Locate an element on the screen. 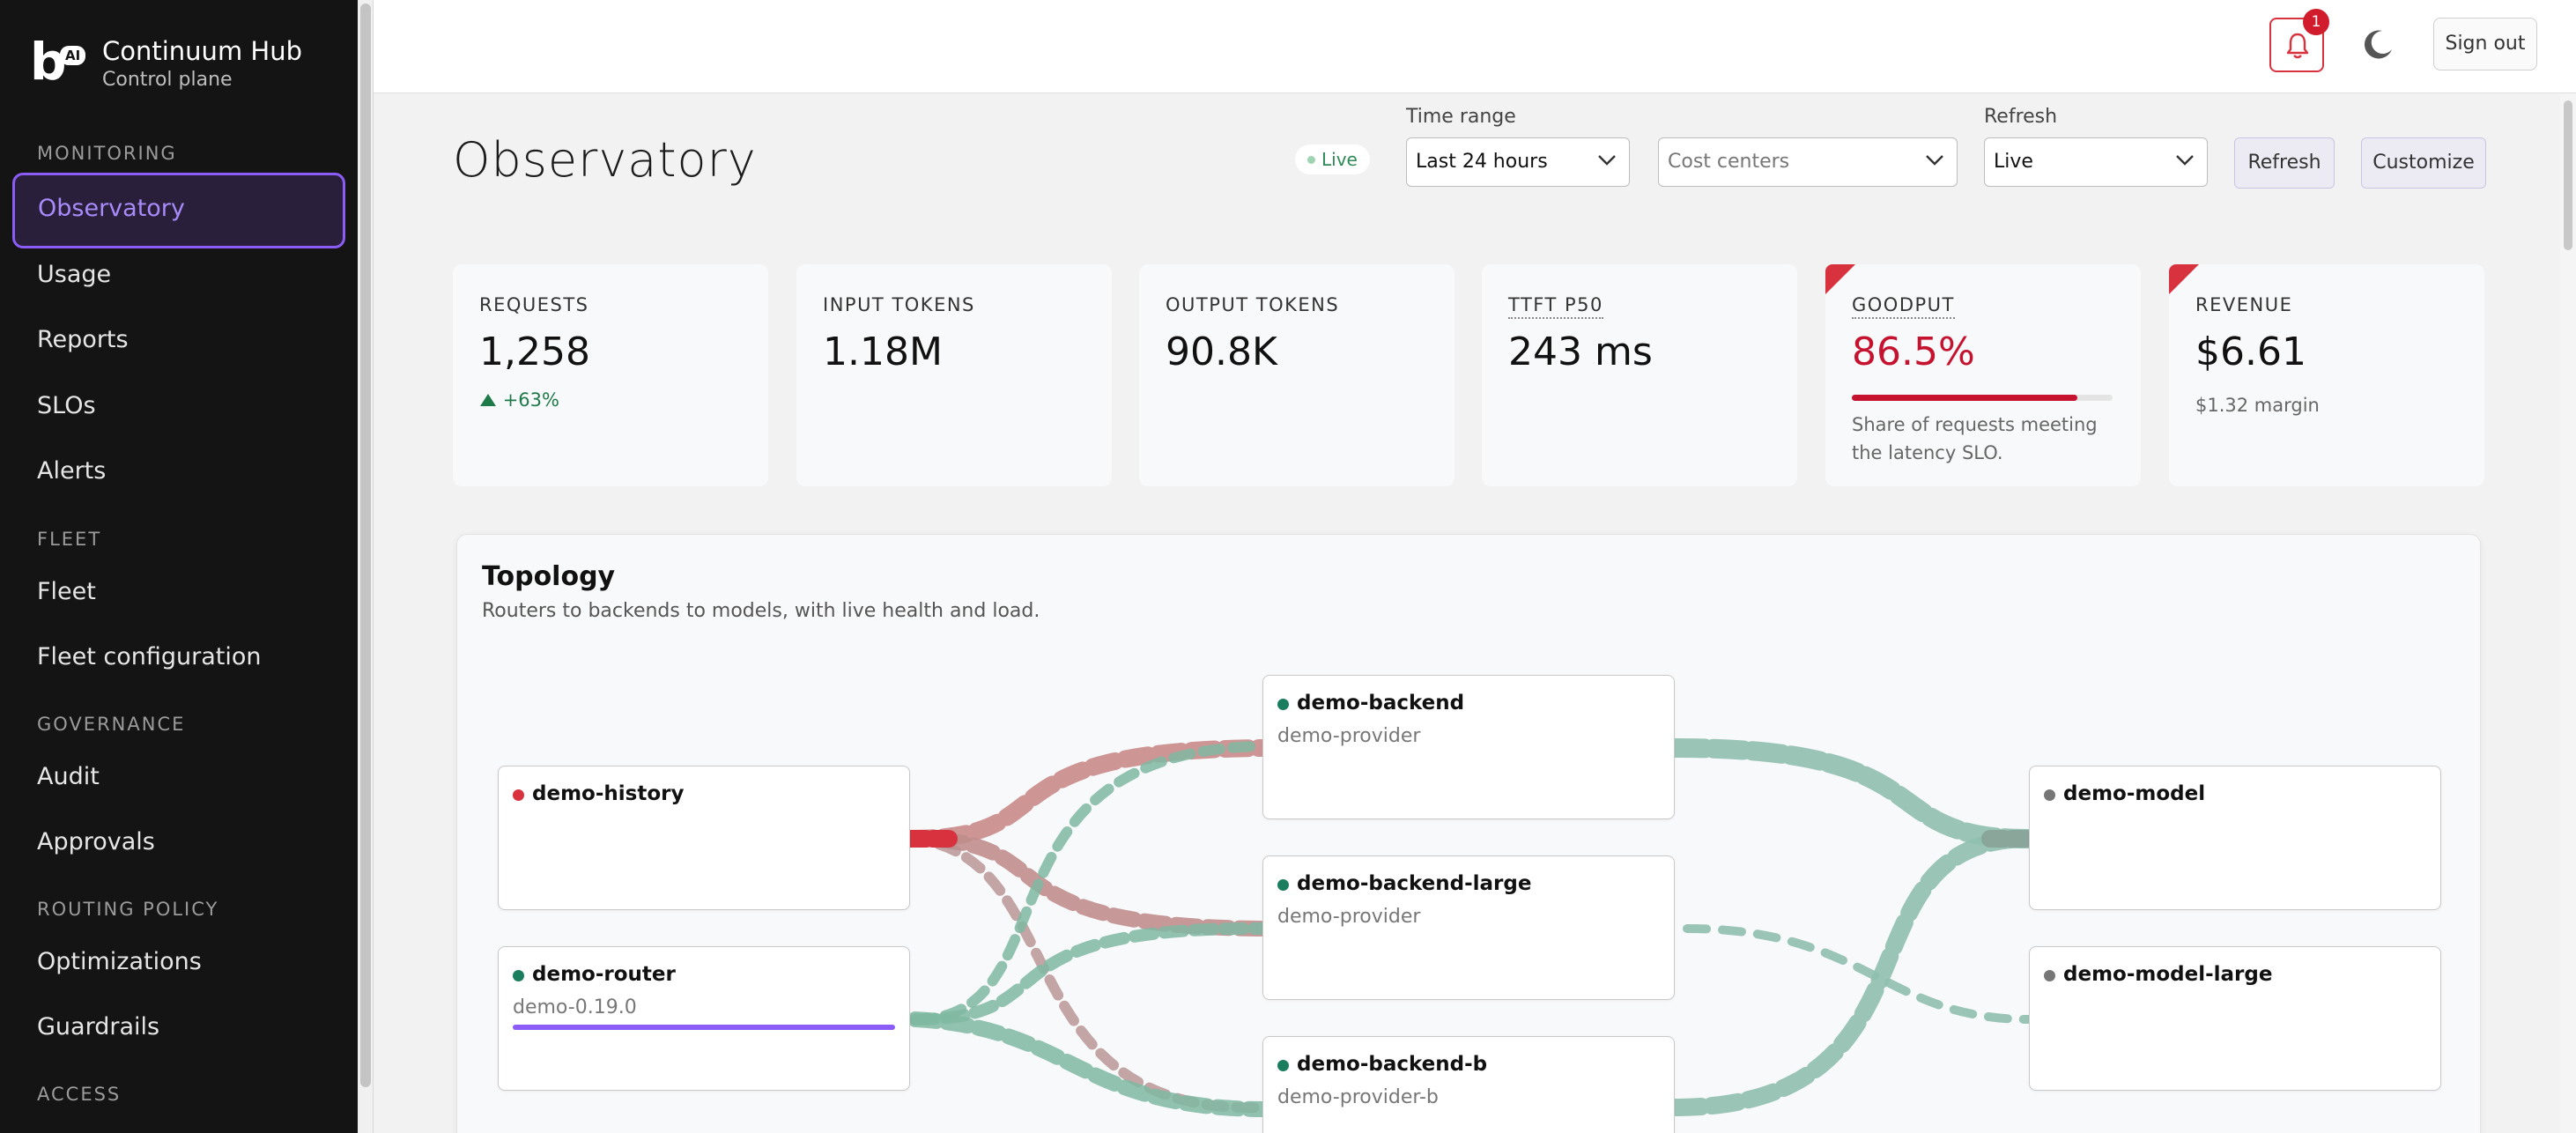 The width and height of the screenshot is (2576, 1133). sidebar-item-usage: Usage is located at coordinates (74, 274).